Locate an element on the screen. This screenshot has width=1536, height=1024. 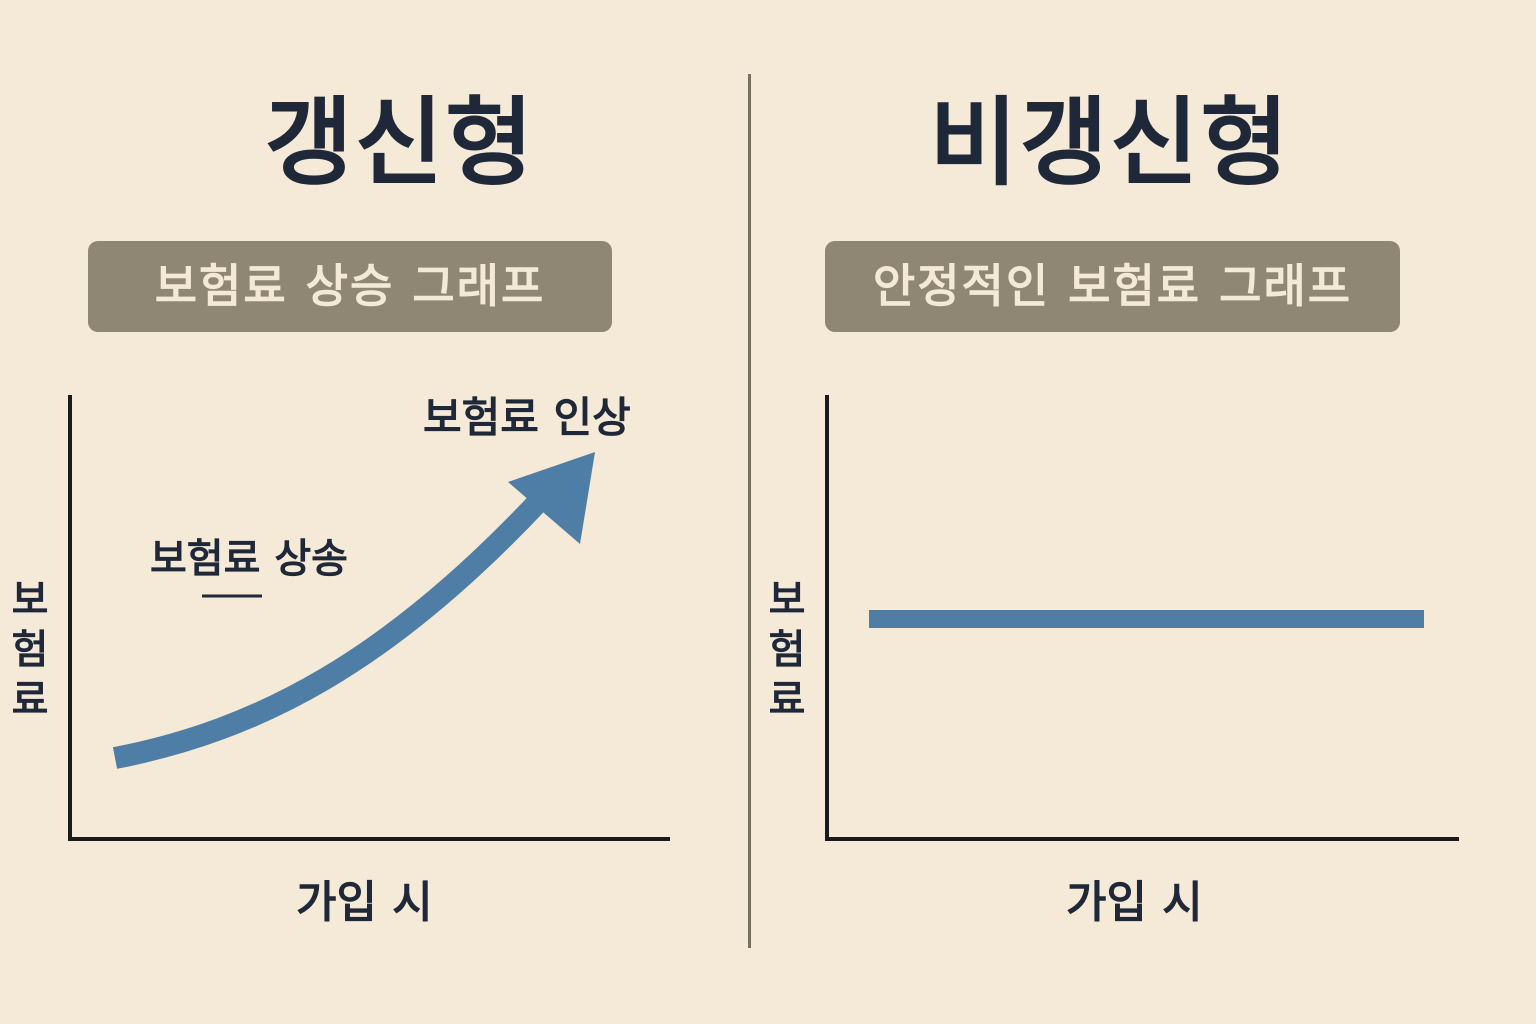
panel-divider is located at coordinates (749, 511).